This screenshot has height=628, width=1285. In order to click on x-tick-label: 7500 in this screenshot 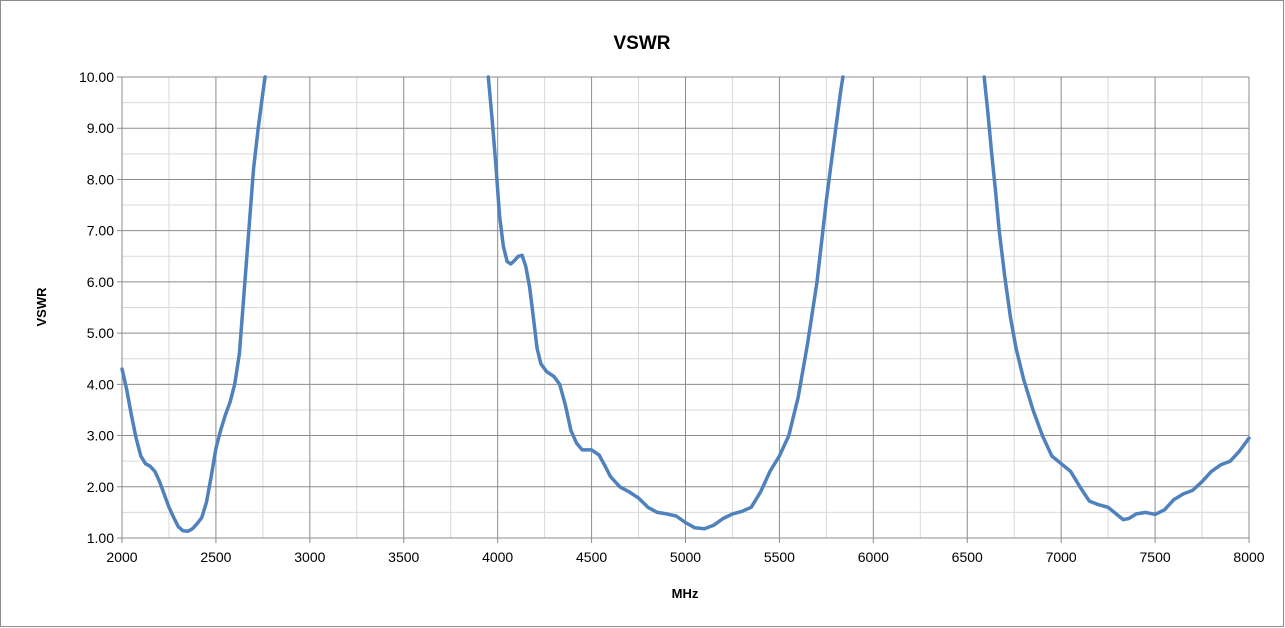, I will do `click(1155, 557)`.